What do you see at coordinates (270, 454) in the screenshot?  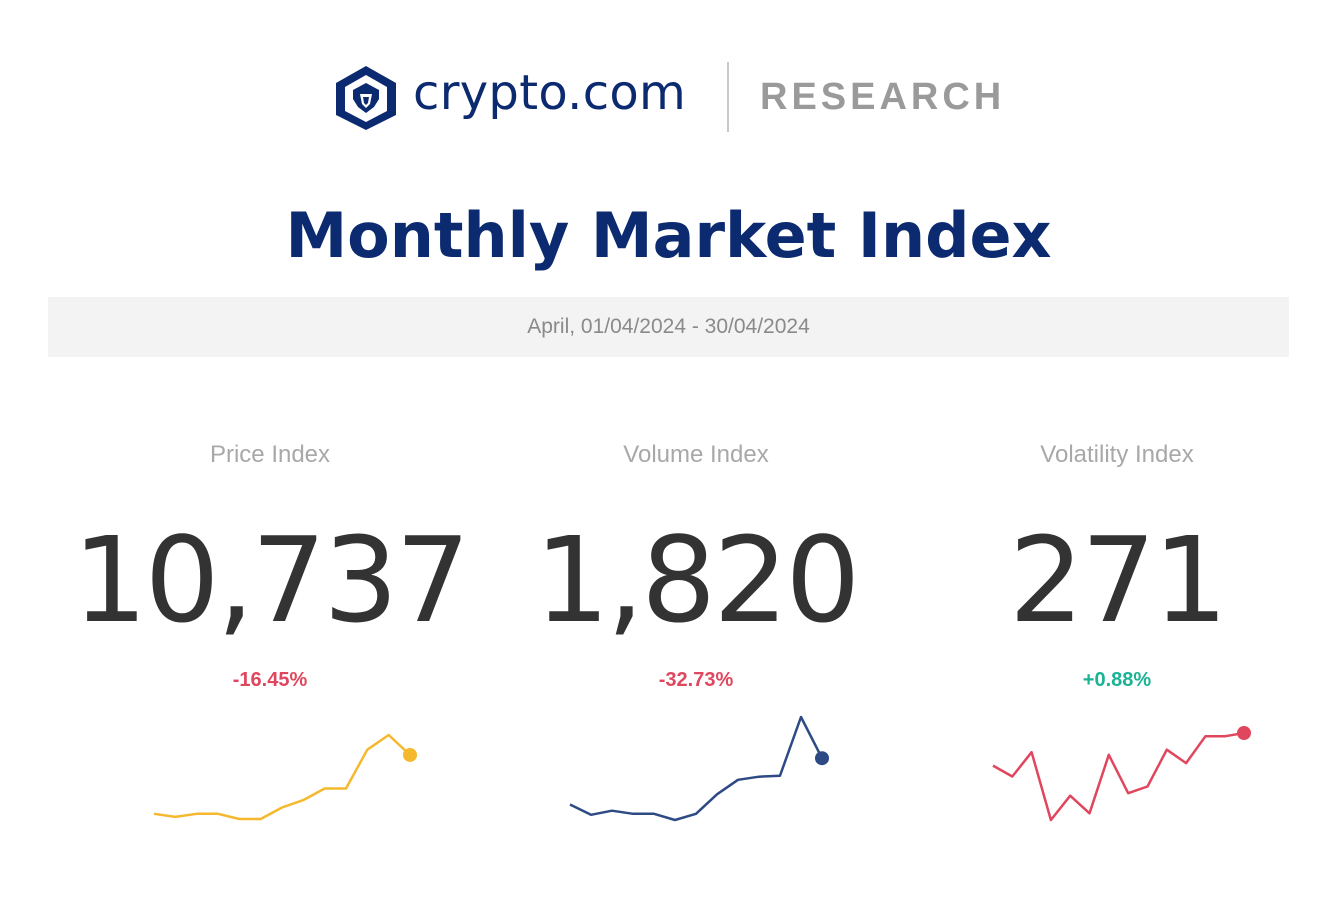 I see `price-index-label: Price Index` at bounding box center [270, 454].